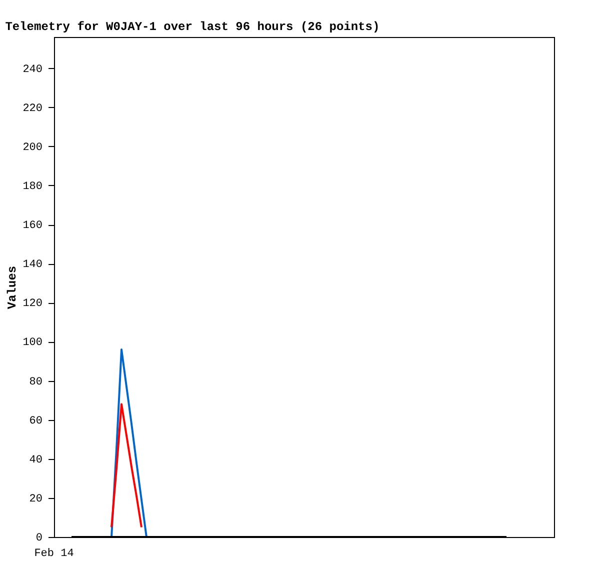 The height and width of the screenshot is (579, 597). Describe the element at coordinates (39, 538) in the screenshot. I see `y-tick-label: 0` at that location.